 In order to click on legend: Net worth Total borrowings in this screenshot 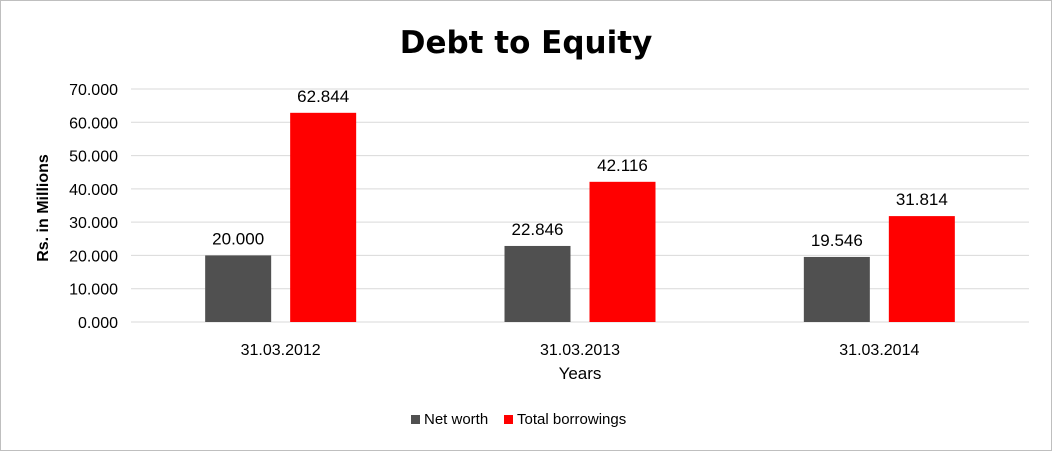, I will do `click(518, 419)`.